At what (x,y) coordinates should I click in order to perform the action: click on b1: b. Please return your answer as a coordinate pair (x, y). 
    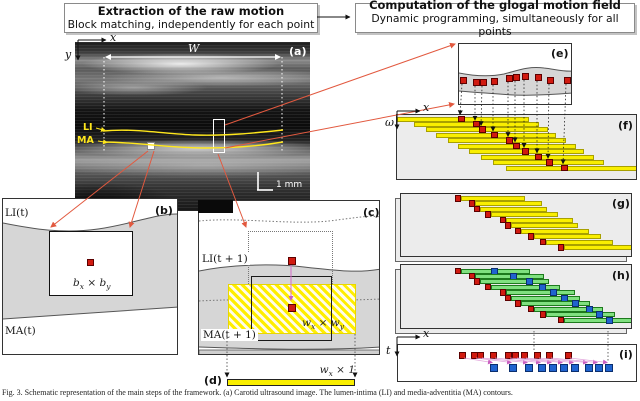
    Looking at the image, I should click on (76, 283).